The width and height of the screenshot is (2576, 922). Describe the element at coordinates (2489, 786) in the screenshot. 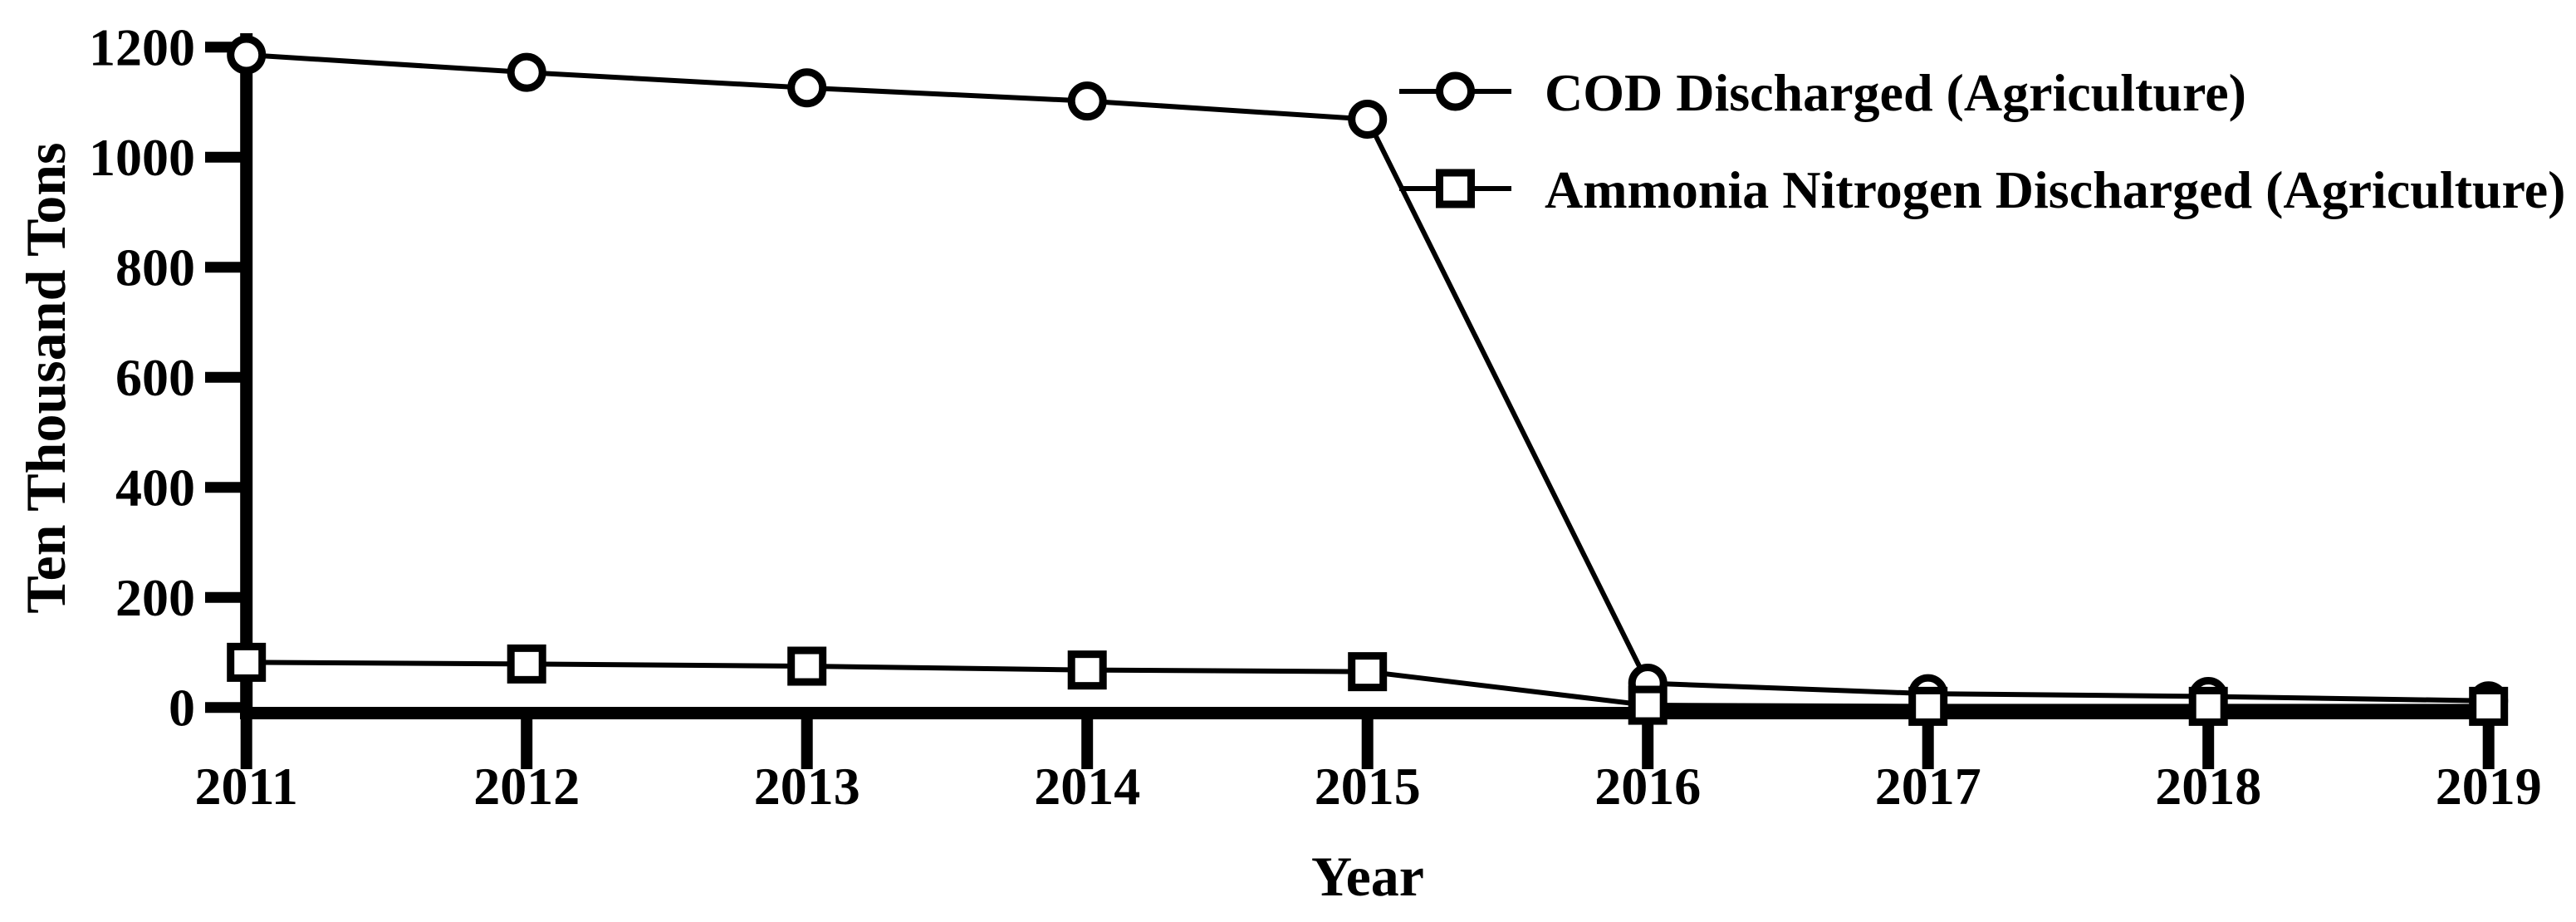

I see `x-tick-label: 2019` at that location.